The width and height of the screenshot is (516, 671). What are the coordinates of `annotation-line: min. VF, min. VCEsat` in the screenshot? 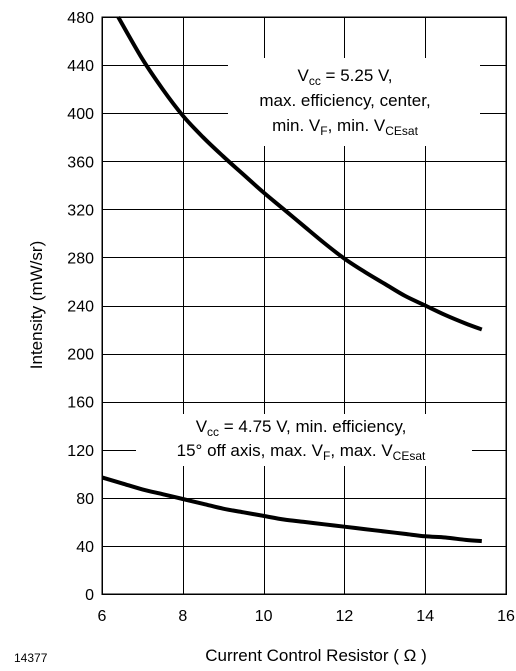 It's located at (345, 127).